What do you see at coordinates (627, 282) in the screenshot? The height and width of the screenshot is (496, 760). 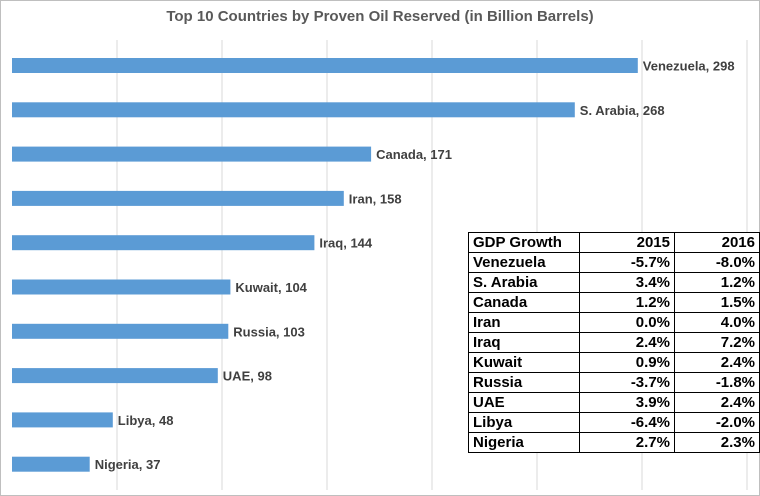 I see `table-cell-2015: 3.4%` at bounding box center [627, 282].